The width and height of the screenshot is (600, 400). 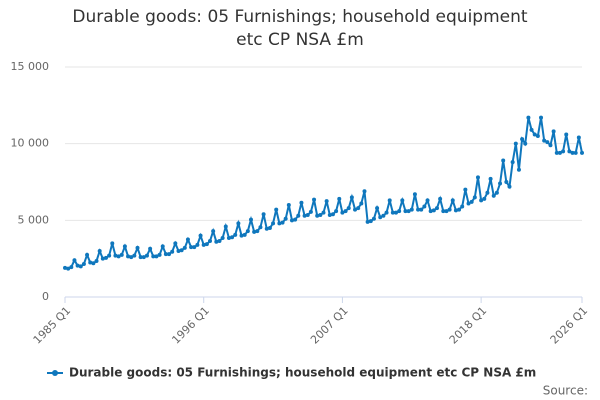 What do you see at coordinates (34, 219) in the screenshot?
I see `y-tick-label: 5 000` at bounding box center [34, 219].